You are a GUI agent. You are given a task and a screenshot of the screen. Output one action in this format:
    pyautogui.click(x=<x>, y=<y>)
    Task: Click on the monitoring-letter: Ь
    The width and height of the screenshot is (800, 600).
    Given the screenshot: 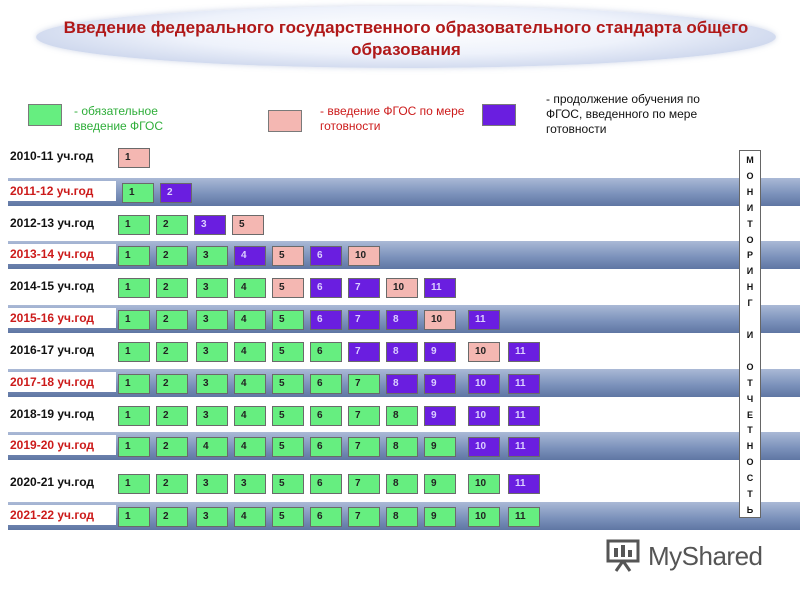 What is the action you would take?
    pyautogui.click(x=750, y=509)
    